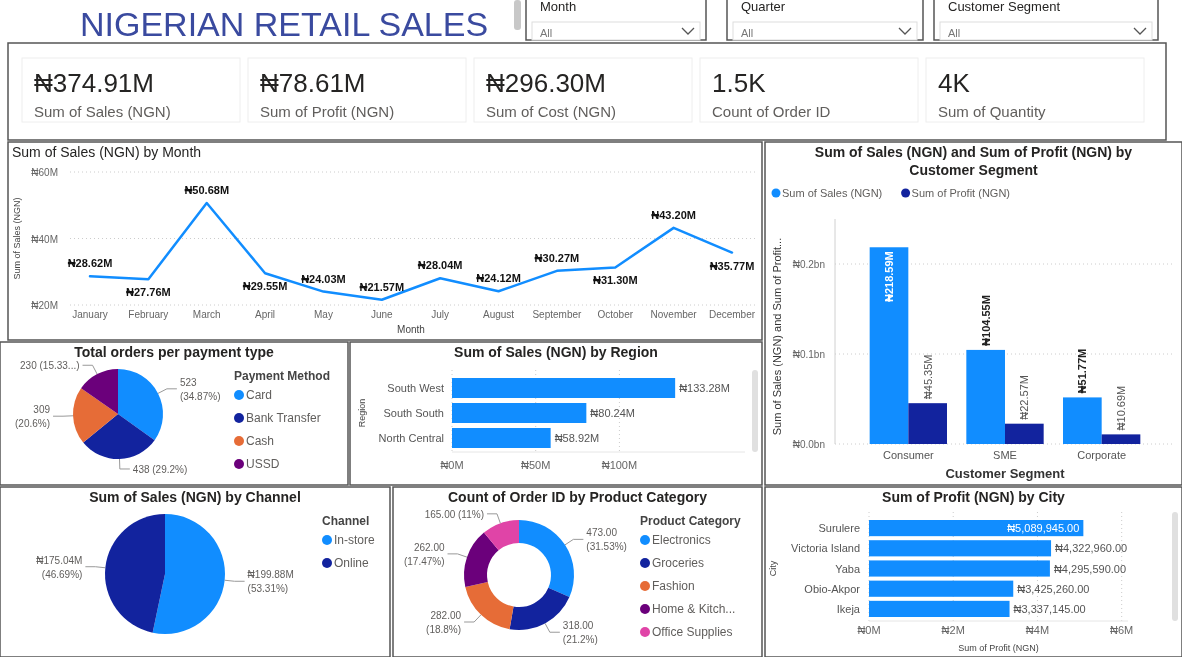  What do you see at coordinates (773, 568) in the screenshot?
I see `y-axis-title: City` at bounding box center [773, 568].